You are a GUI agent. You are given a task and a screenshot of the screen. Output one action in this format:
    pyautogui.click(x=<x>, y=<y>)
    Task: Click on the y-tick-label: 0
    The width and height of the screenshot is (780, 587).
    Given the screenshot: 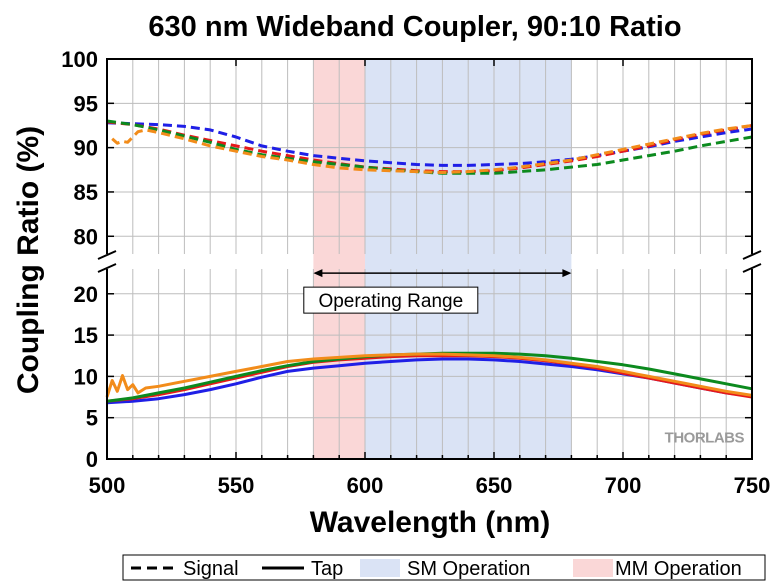 What is the action you would take?
    pyautogui.click(x=92, y=459)
    